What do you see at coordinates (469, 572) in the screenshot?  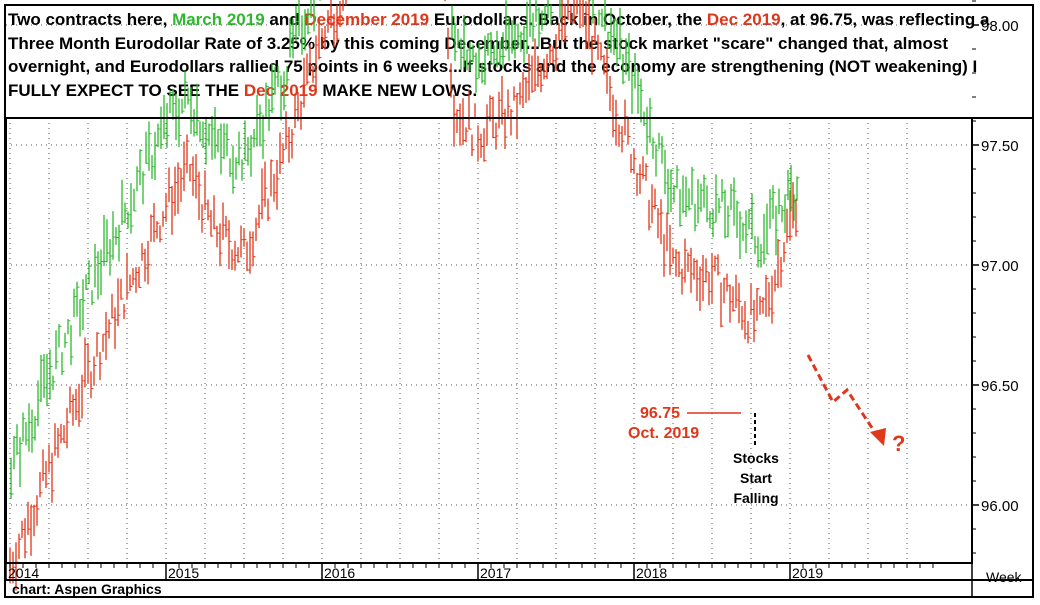 I see `x-axis: 2014 2015 2016 2017 2018 2019` at bounding box center [469, 572].